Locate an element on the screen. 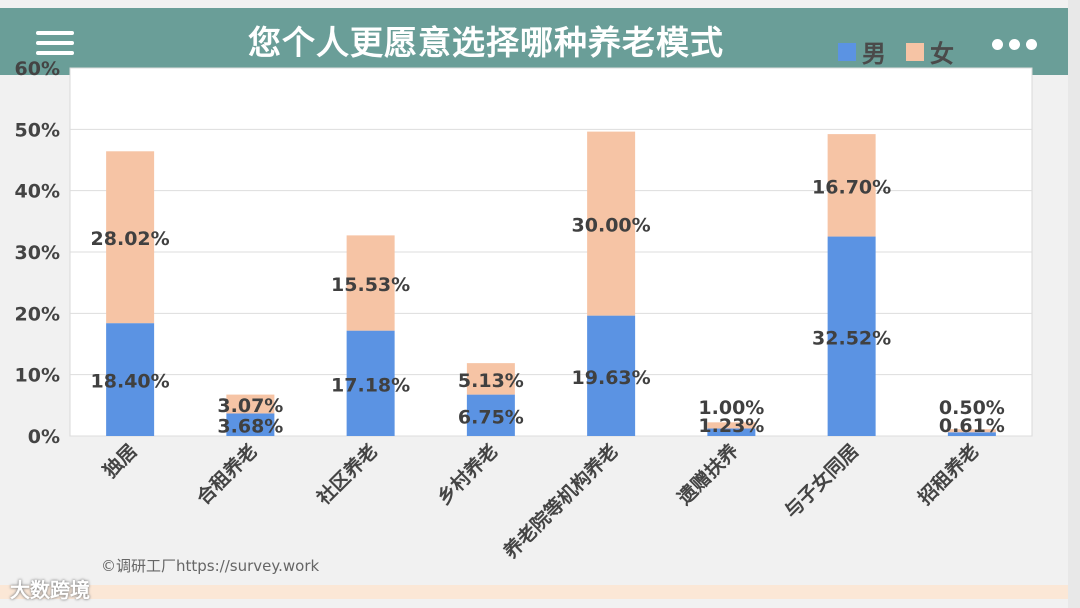 The height and width of the screenshot is (608, 1080). x-category-label: 养老院等机构养老 is located at coordinates (560, 501).